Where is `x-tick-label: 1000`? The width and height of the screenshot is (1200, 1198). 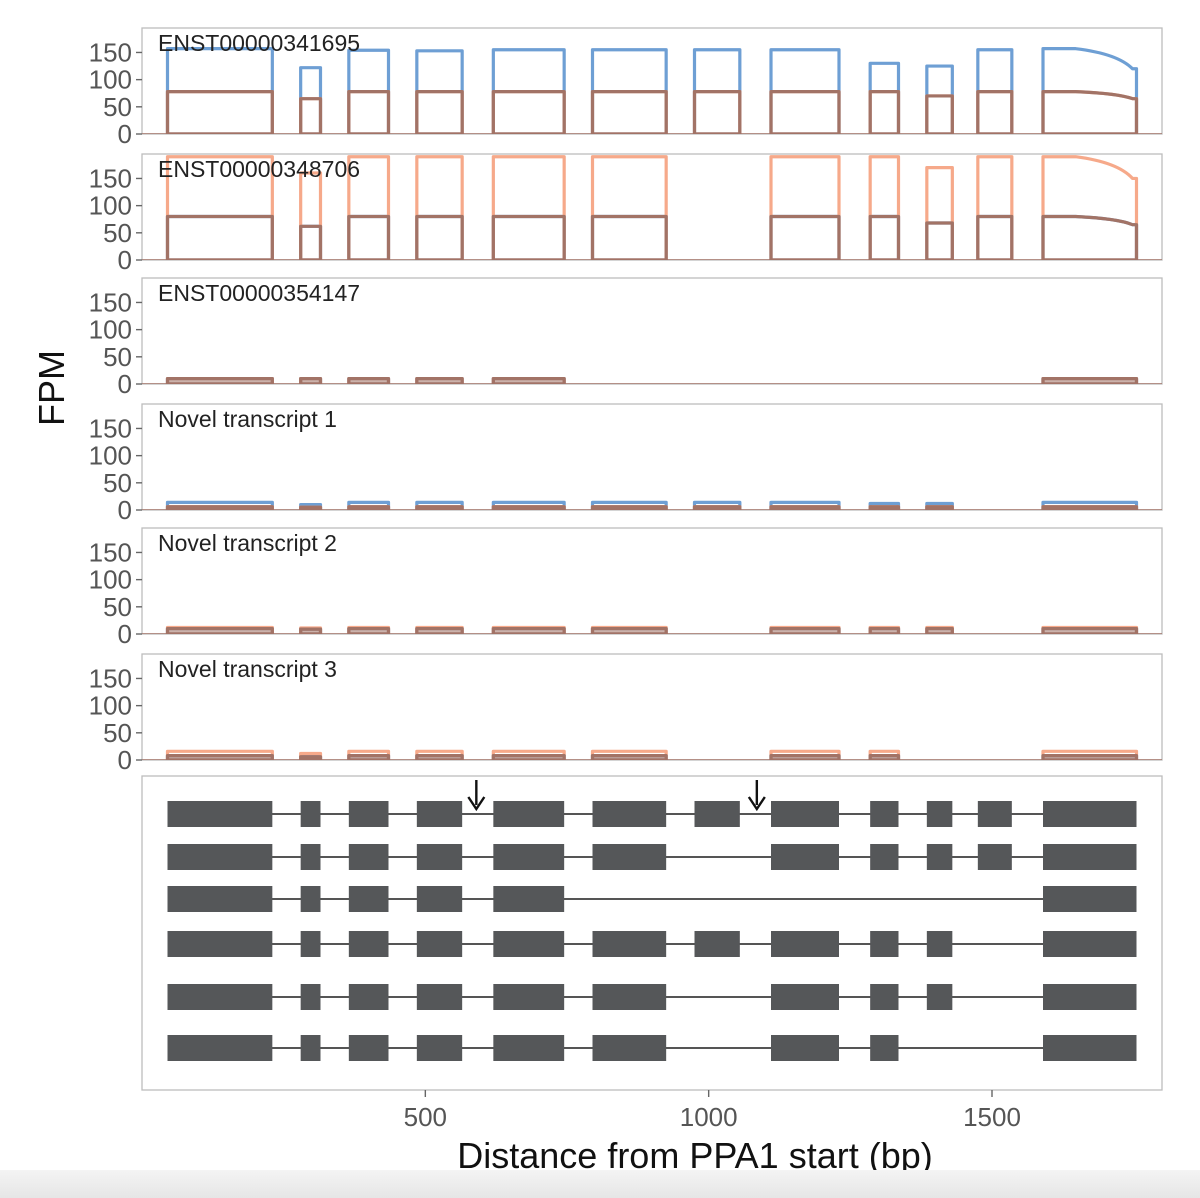 x-tick-label: 1000 is located at coordinates (709, 1117).